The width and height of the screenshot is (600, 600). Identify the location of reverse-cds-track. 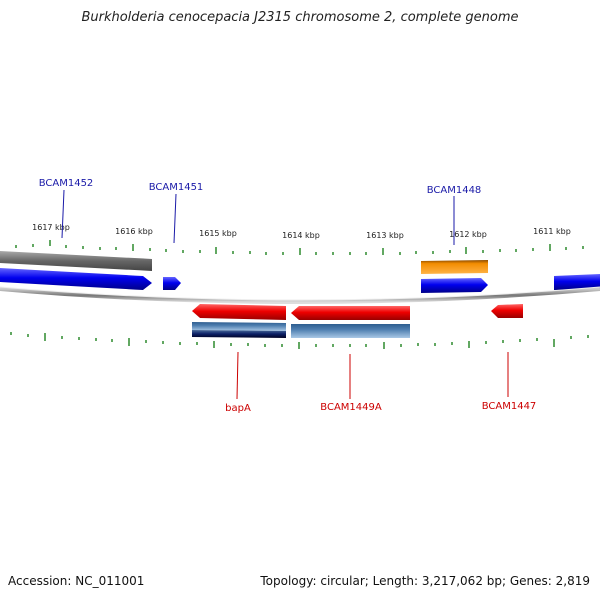
(357, 312).